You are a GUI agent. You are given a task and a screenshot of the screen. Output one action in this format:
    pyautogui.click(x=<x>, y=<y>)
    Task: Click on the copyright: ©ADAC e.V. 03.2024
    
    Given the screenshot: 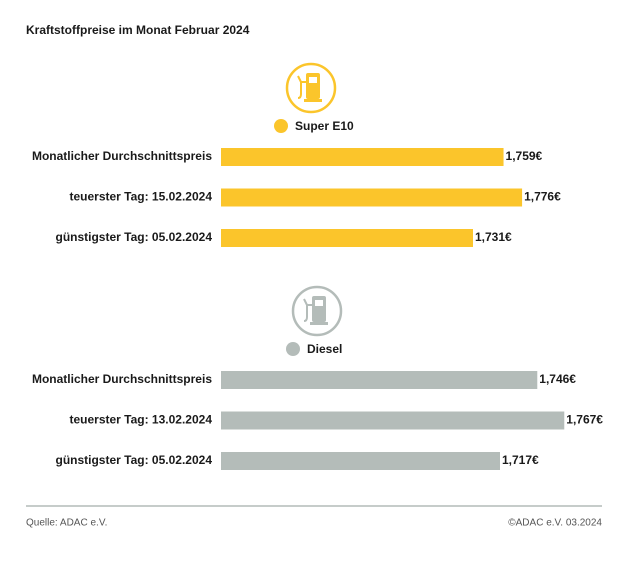 What is the action you would take?
    pyautogui.click(x=555, y=523)
    